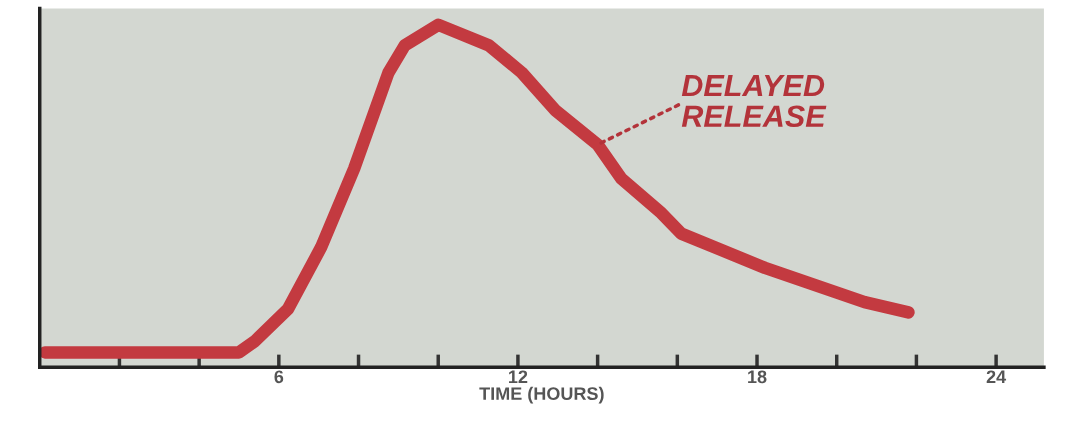 This screenshot has height=422, width=1074. What do you see at coordinates (541, 395) in the screenshot?
I see `x-axis-title: TIME (HOURS)` at bounding box center [541, 395].